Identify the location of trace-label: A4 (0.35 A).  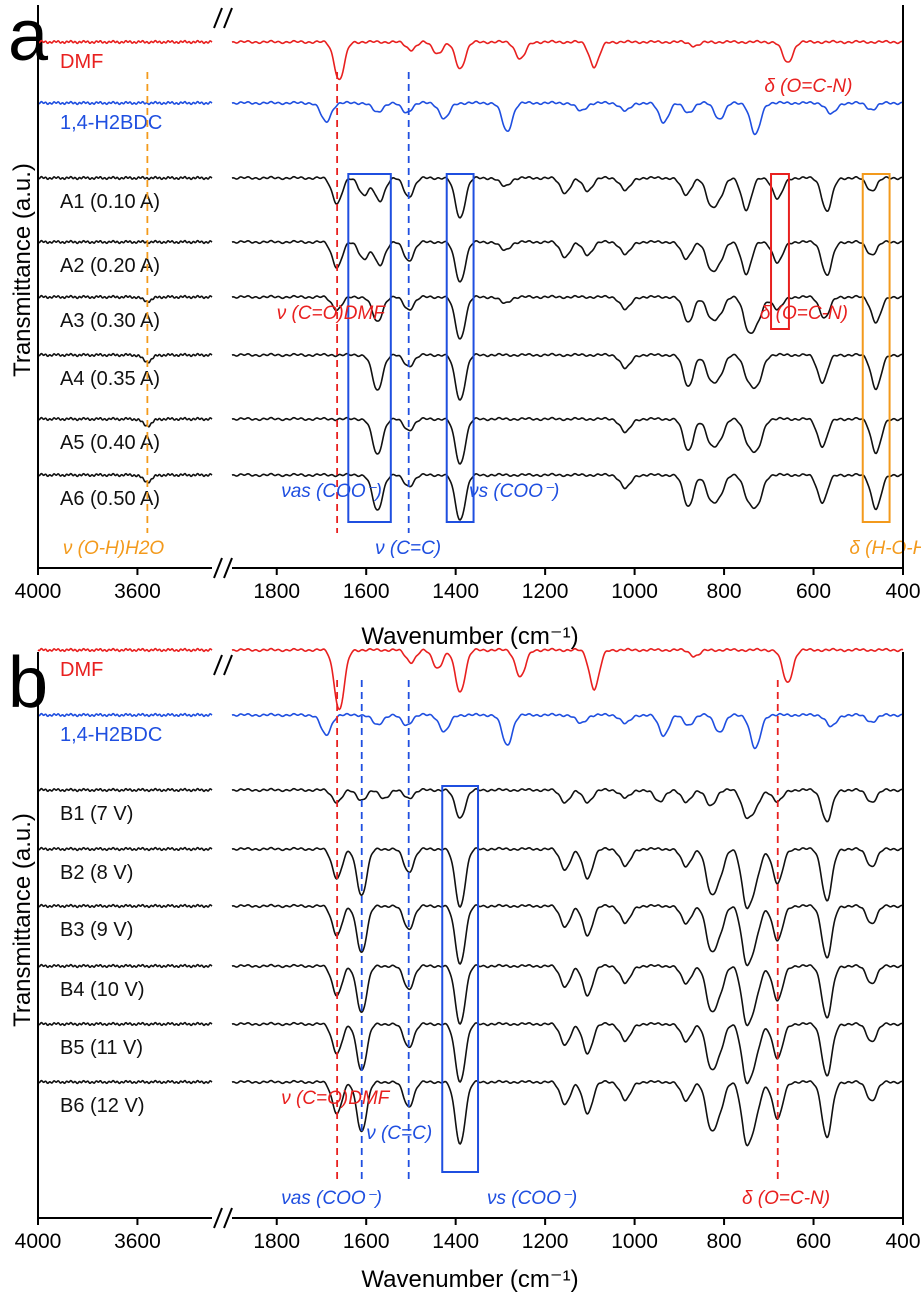
(110, 379).